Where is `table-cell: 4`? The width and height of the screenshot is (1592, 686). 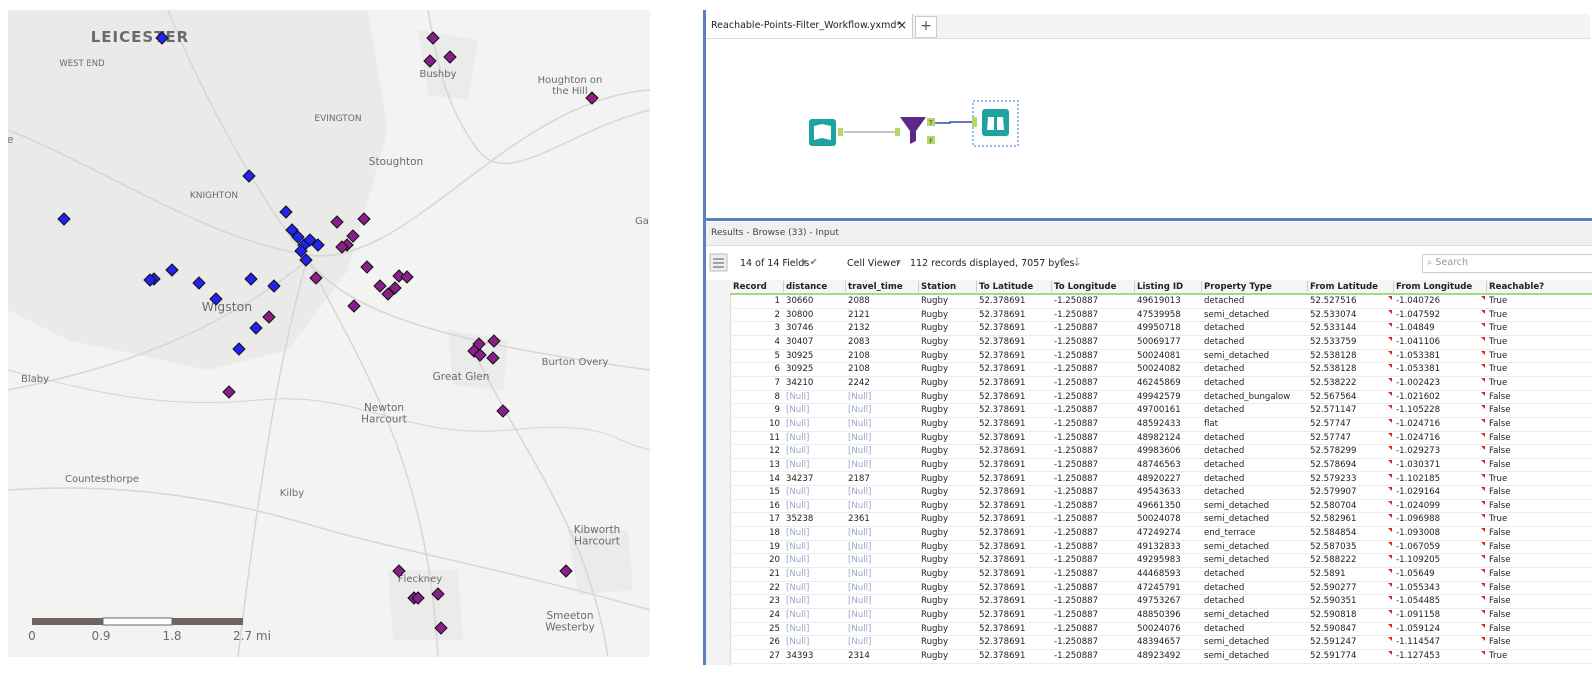
table-cell: 4 is located at coordinates (760, 342).